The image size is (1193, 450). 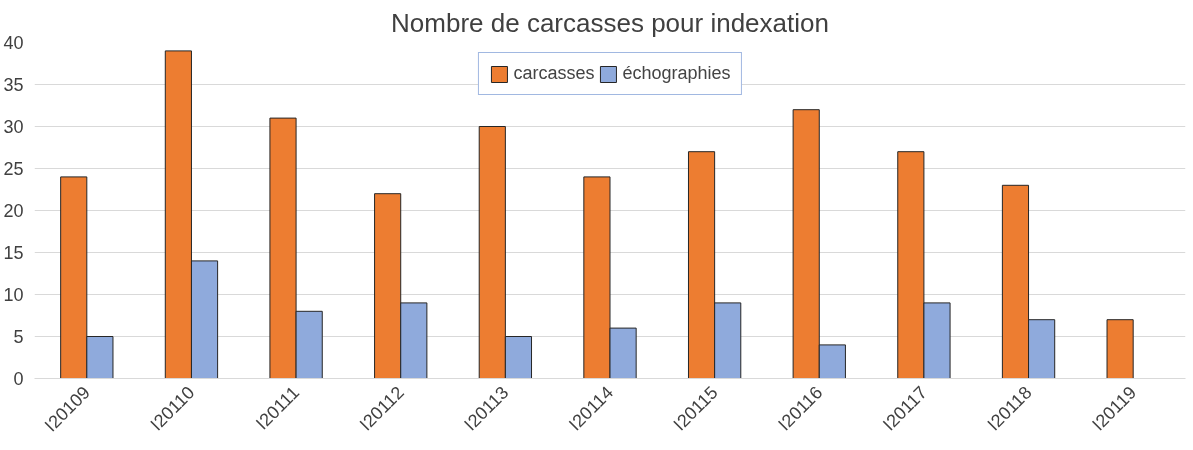 I want to click on y-tick-label: 35, so click(x=13, y=85).